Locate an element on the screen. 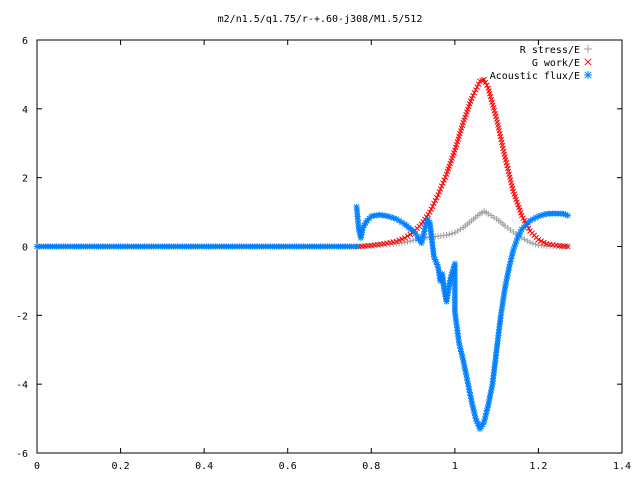 This screenshot has height=480, width=640. x-tick-label: 1.4 is located at coordinates (622, 466).